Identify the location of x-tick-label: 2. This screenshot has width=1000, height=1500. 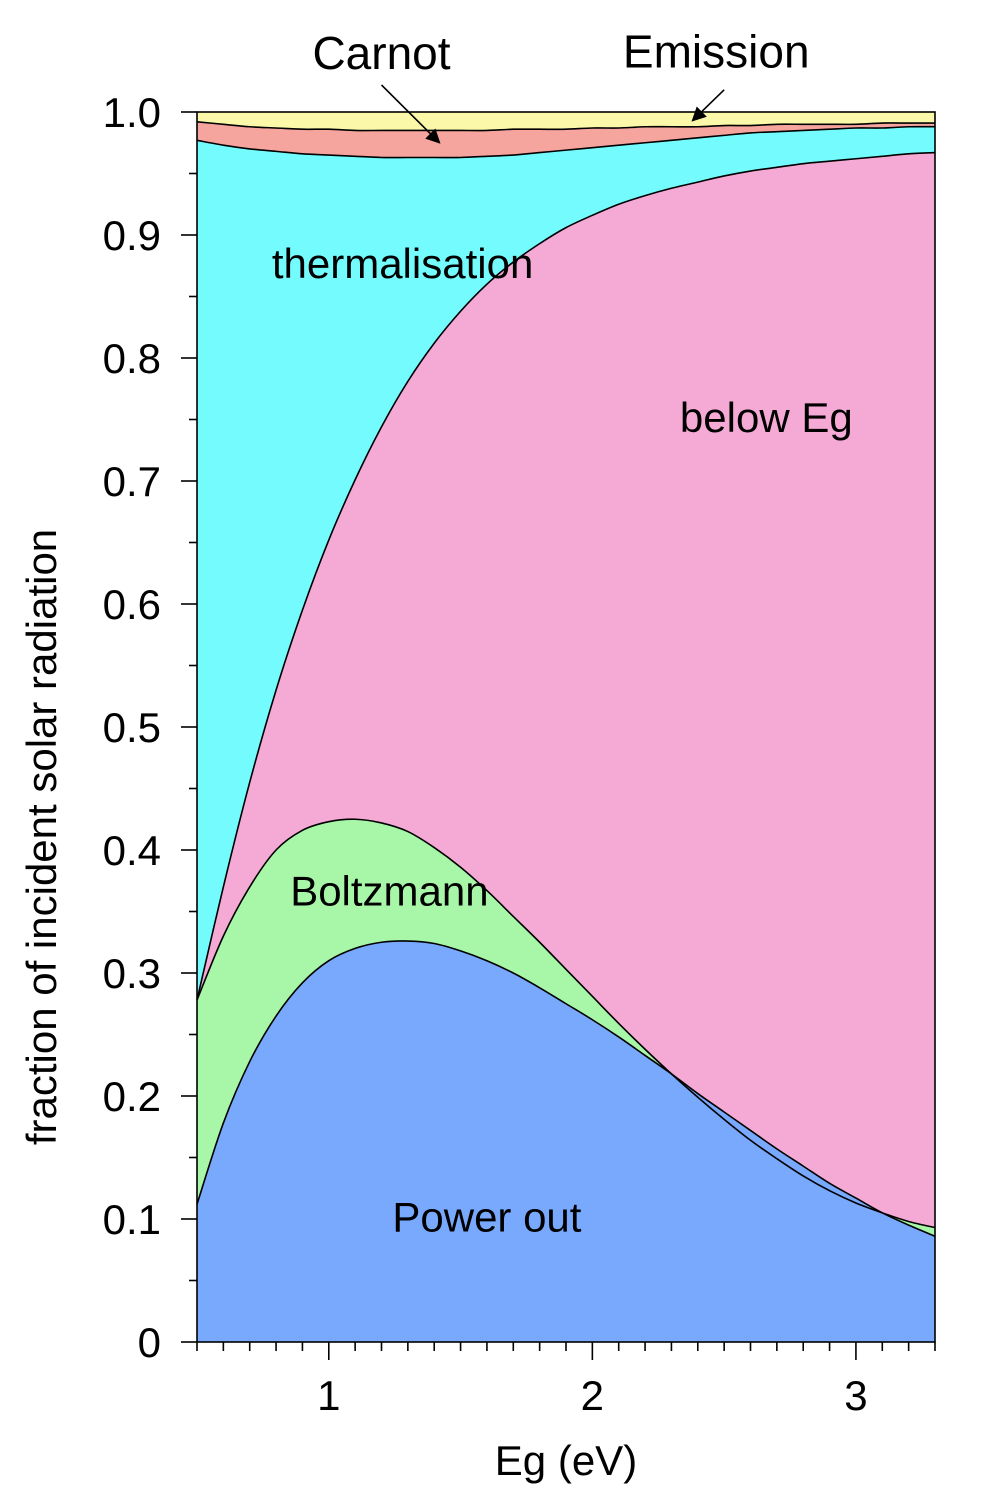
(592, 1395).